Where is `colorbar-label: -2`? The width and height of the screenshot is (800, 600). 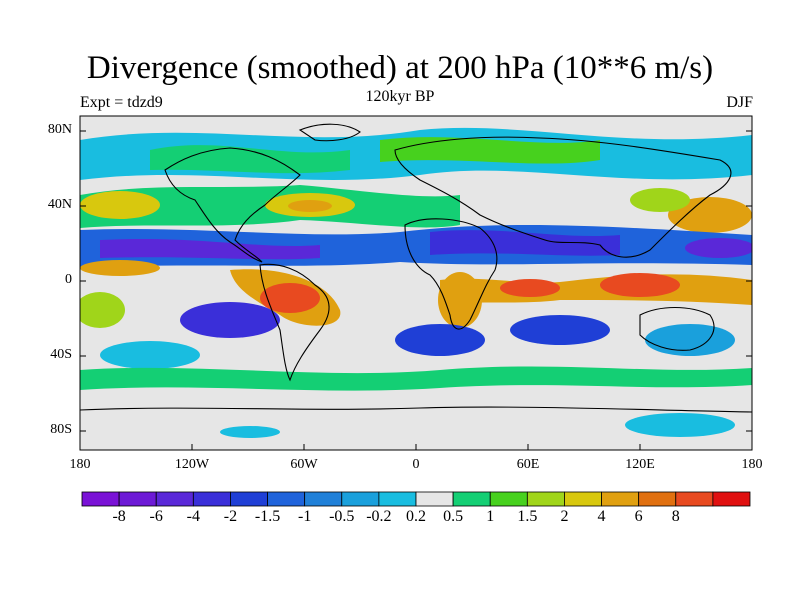
colorbar-label: -2 is located at coordinates (230, 516).